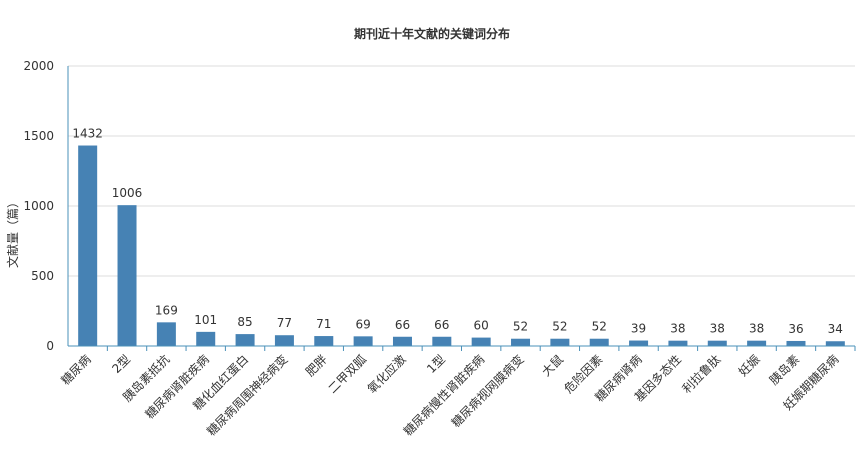 The image size is (865, 456). I want to click on x-tick-label: 肥胖, so click(316, 365).